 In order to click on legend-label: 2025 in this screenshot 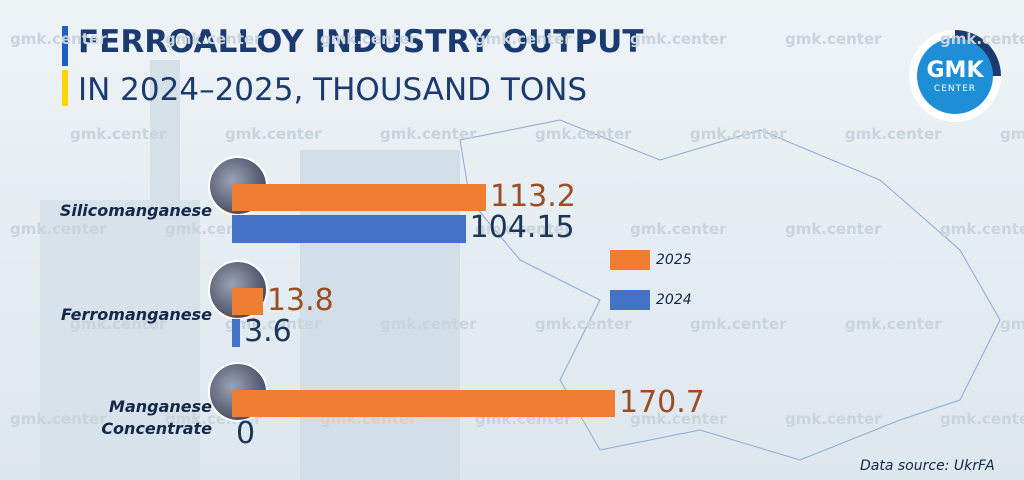, I will do `click(674, 260)`.